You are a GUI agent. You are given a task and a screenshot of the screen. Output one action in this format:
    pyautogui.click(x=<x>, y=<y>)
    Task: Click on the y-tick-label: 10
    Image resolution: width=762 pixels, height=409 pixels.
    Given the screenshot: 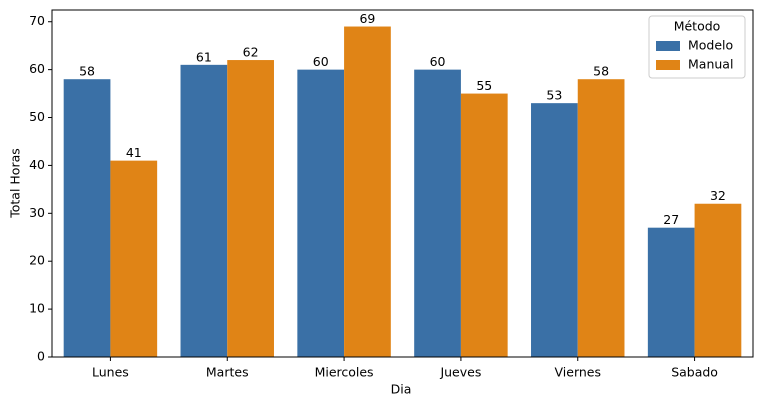 What is the action you would take?
    pyautogui.click(x=37, y=308)
    